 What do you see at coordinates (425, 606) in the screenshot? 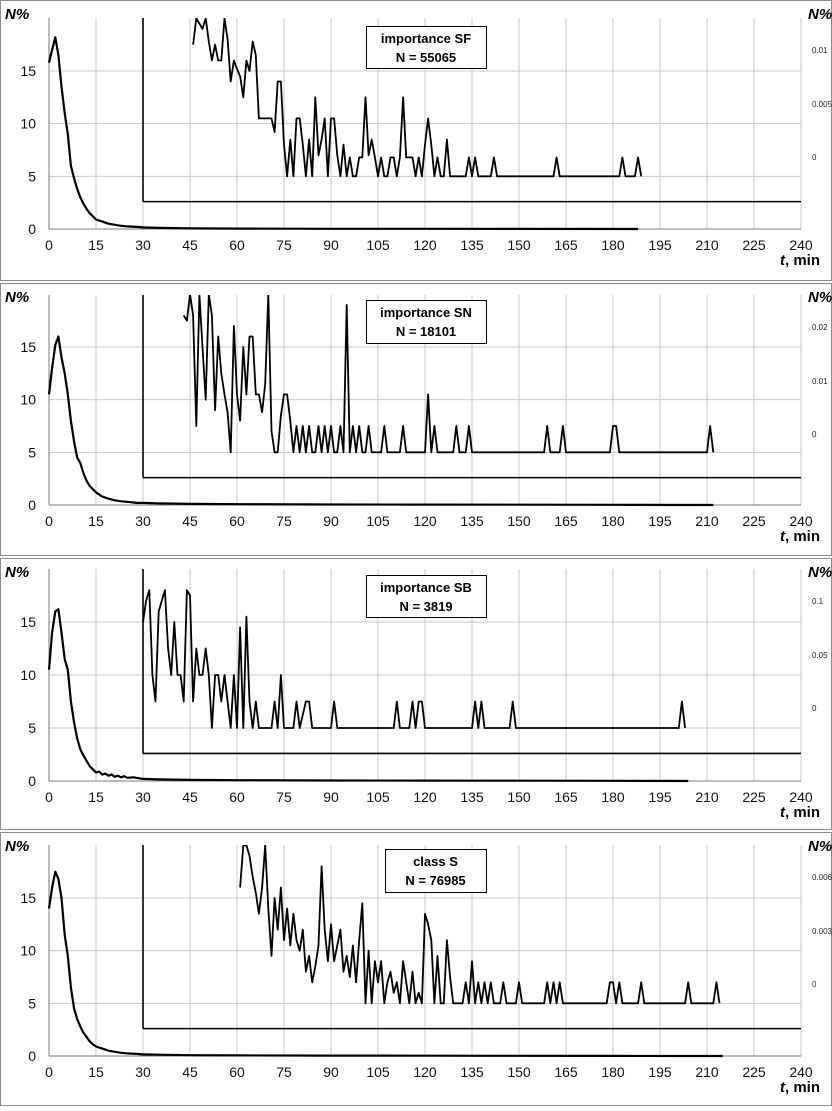
I see `legend-count: N = 3819` at bounding box center [425, 606].